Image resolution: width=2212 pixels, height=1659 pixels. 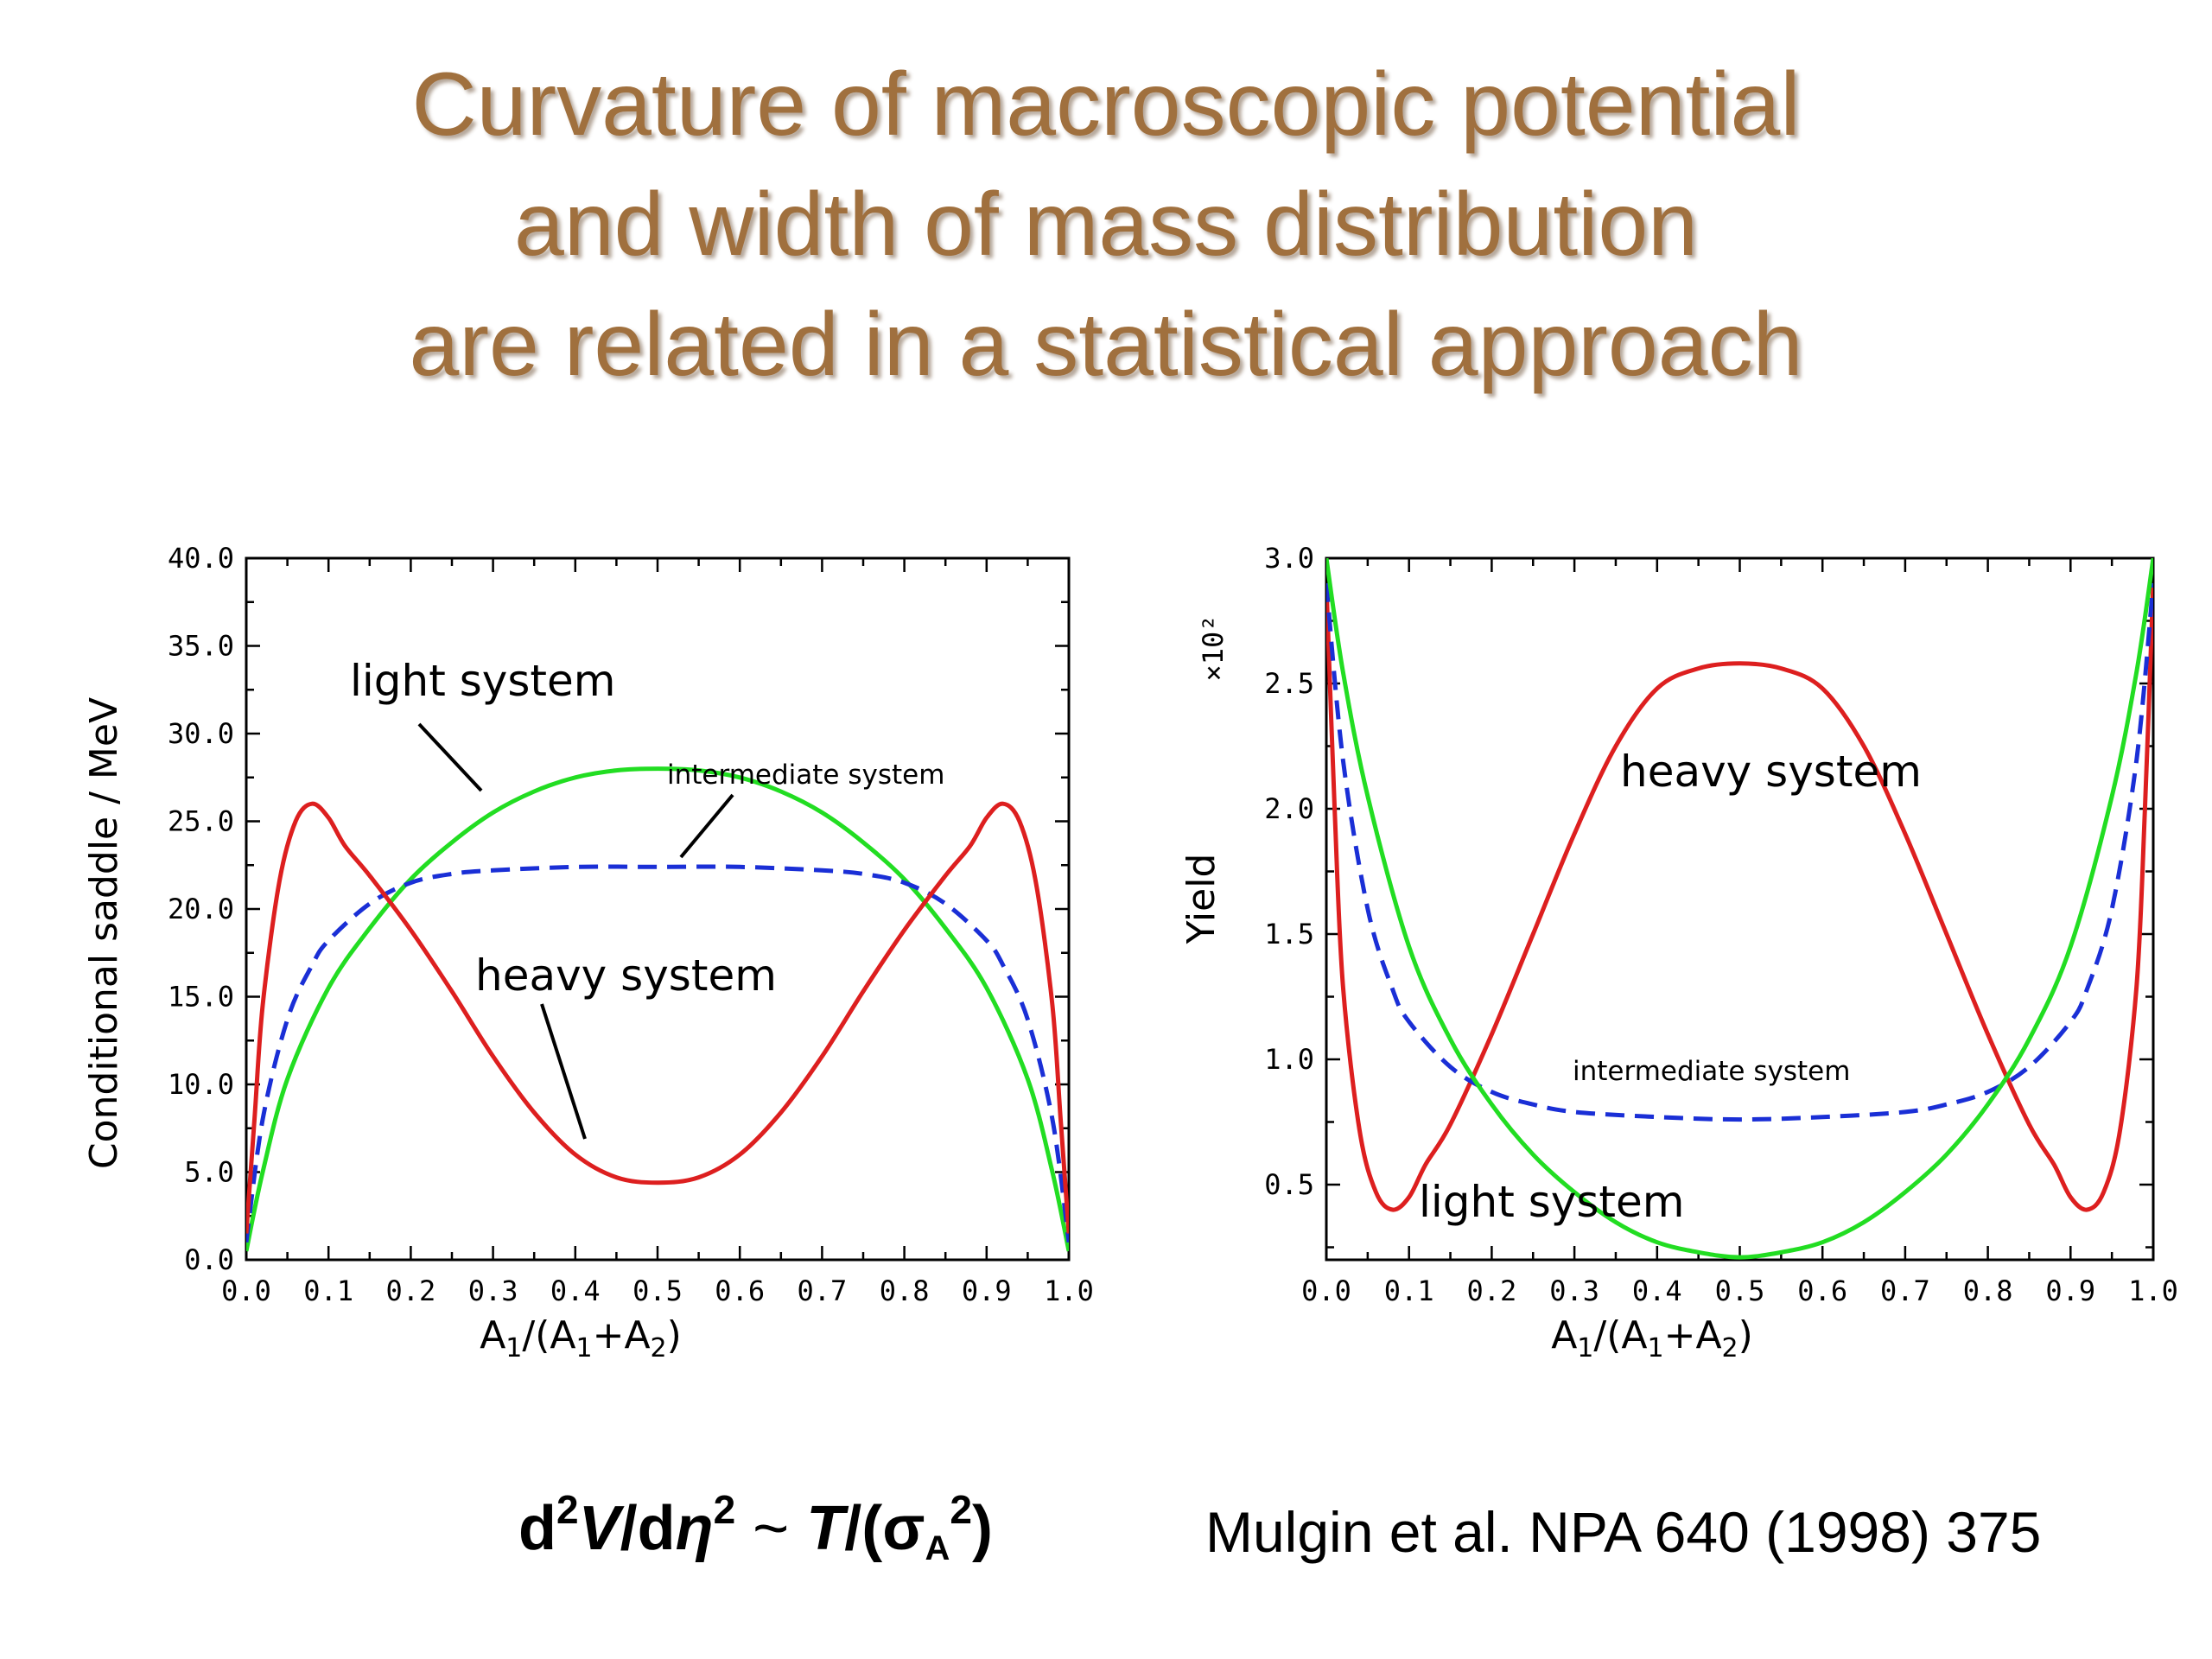 I want to click on y-axis-label: Conditional saddle / MeV, so click(x=104, y=933).